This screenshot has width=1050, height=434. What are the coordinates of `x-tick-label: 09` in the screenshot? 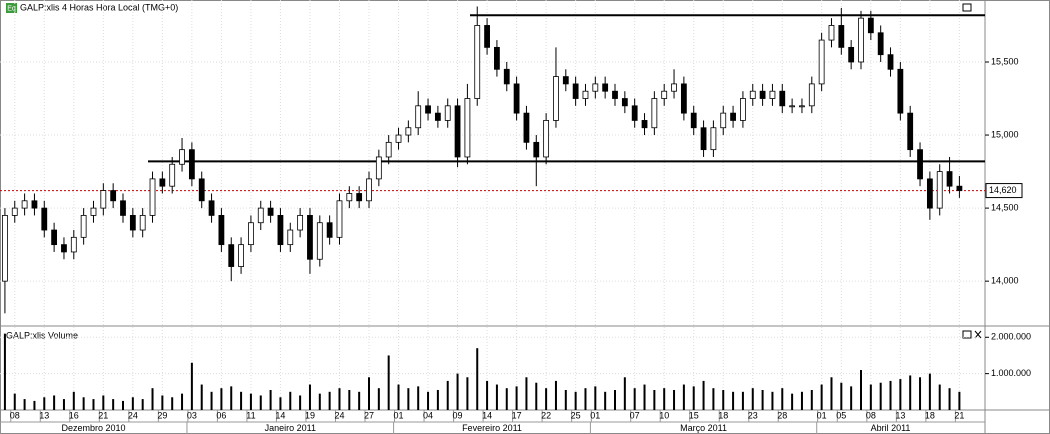 It's located at (458, 415).